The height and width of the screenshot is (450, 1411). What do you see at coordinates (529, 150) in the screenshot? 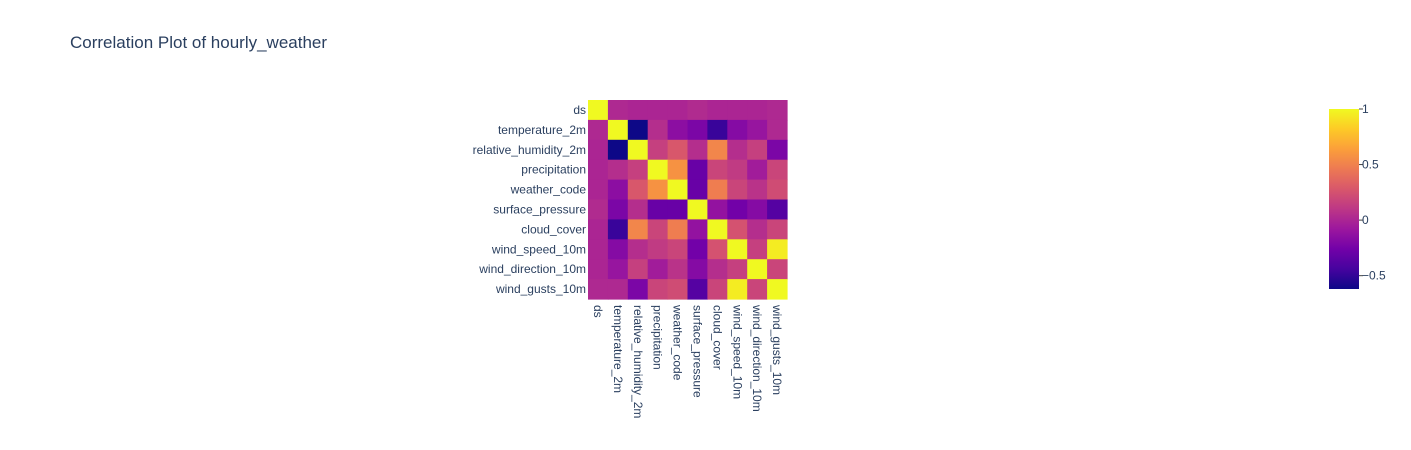
I see `y-tick-label: relative_humidity_2m` at bounding box center [529, 150].